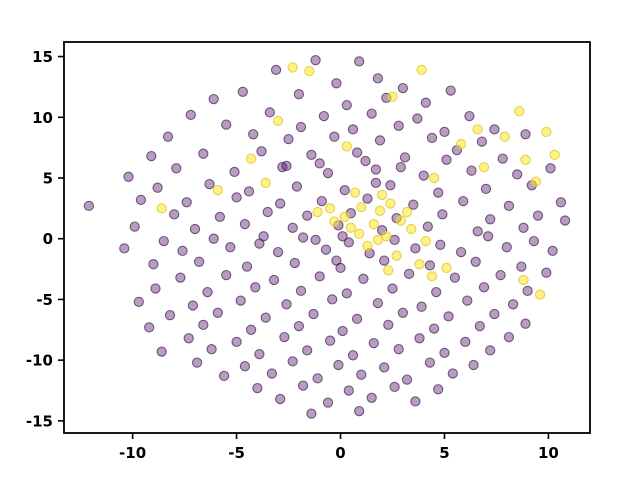 The image size is (640, 480). I want to click on y-tick-label: 10, so click(42, 118).